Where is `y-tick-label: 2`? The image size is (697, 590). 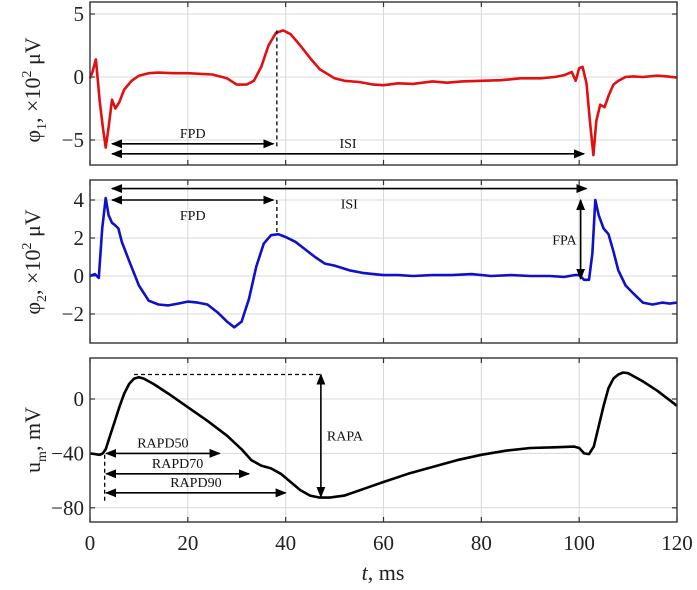 y-tick-label: 2 is located at coordinates (79, 238).